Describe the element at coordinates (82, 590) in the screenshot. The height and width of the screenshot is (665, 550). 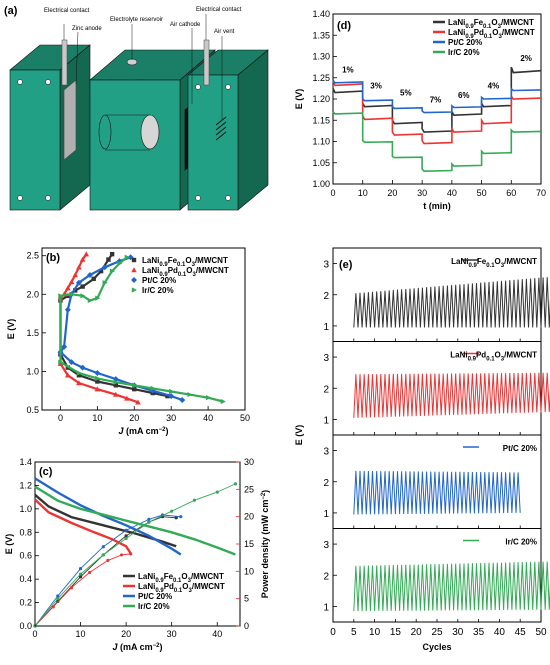
I see `power-density-curve` at that location.